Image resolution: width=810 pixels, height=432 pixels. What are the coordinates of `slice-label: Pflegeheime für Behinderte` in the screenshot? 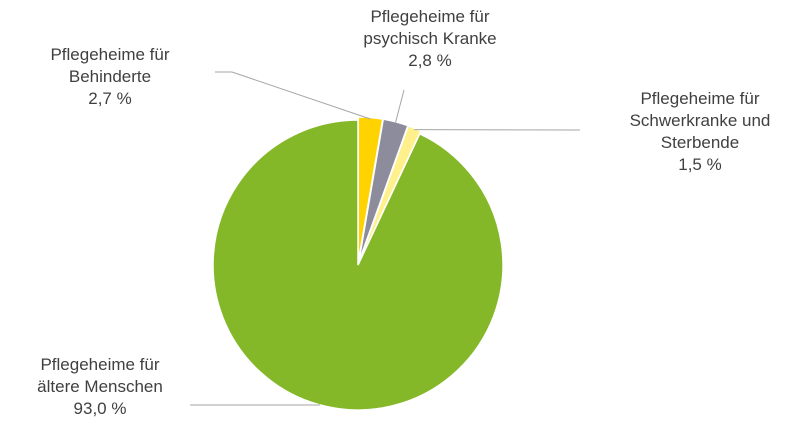 It's located at (109, 65).